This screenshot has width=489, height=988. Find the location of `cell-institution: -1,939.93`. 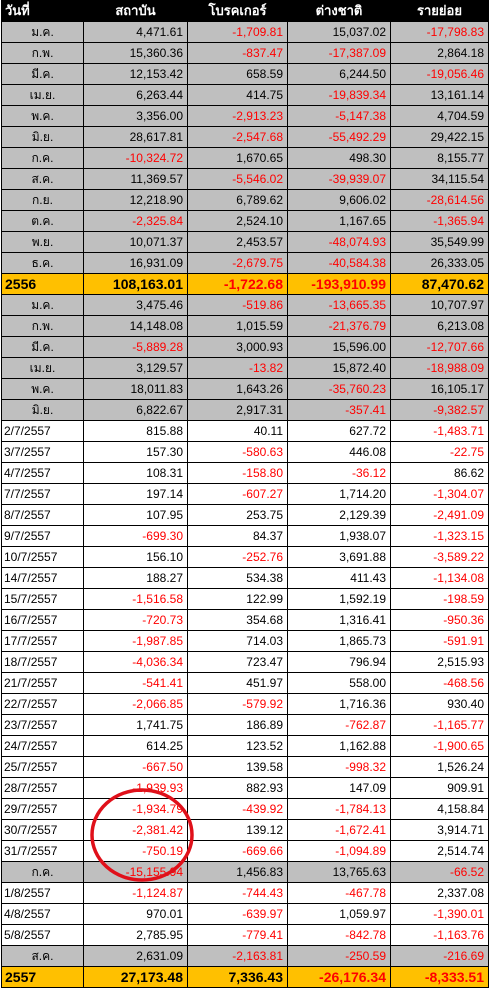

cell-institution: -1,939.93 is located at coordinates (135, 788).